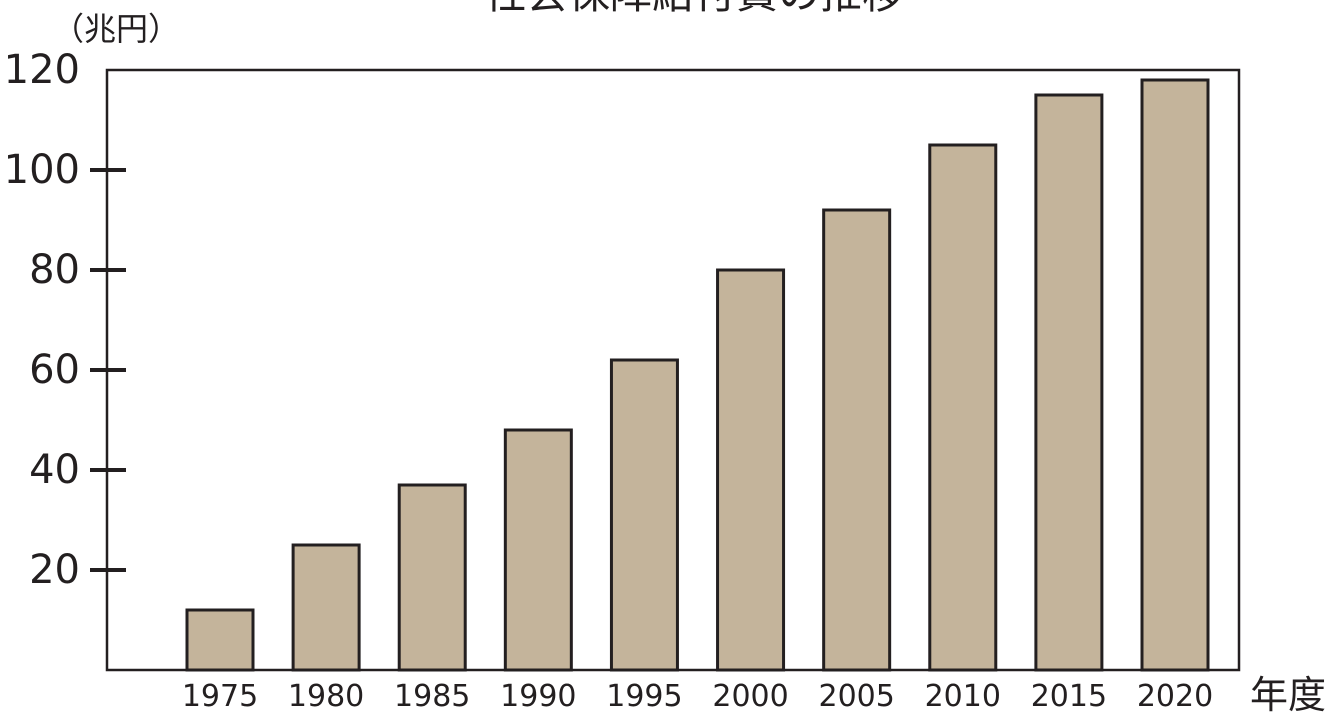 This screenshot has height=718, width=1337. What do you see at coordinates (54, 570) in the screenshot?
I see `y-tick-label: 20` at bounding box center [54, 570].